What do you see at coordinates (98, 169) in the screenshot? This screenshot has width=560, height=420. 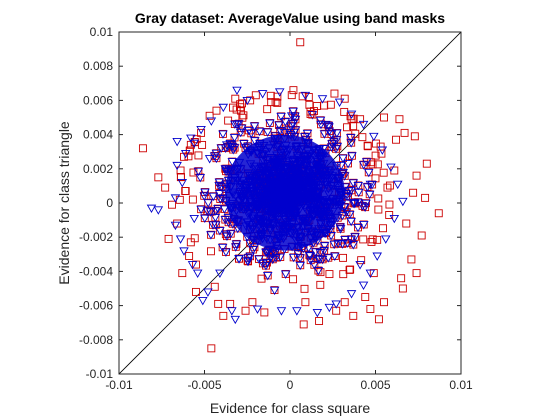 I see `y-tick-label: 0.002` at bounding box center [98, 169].